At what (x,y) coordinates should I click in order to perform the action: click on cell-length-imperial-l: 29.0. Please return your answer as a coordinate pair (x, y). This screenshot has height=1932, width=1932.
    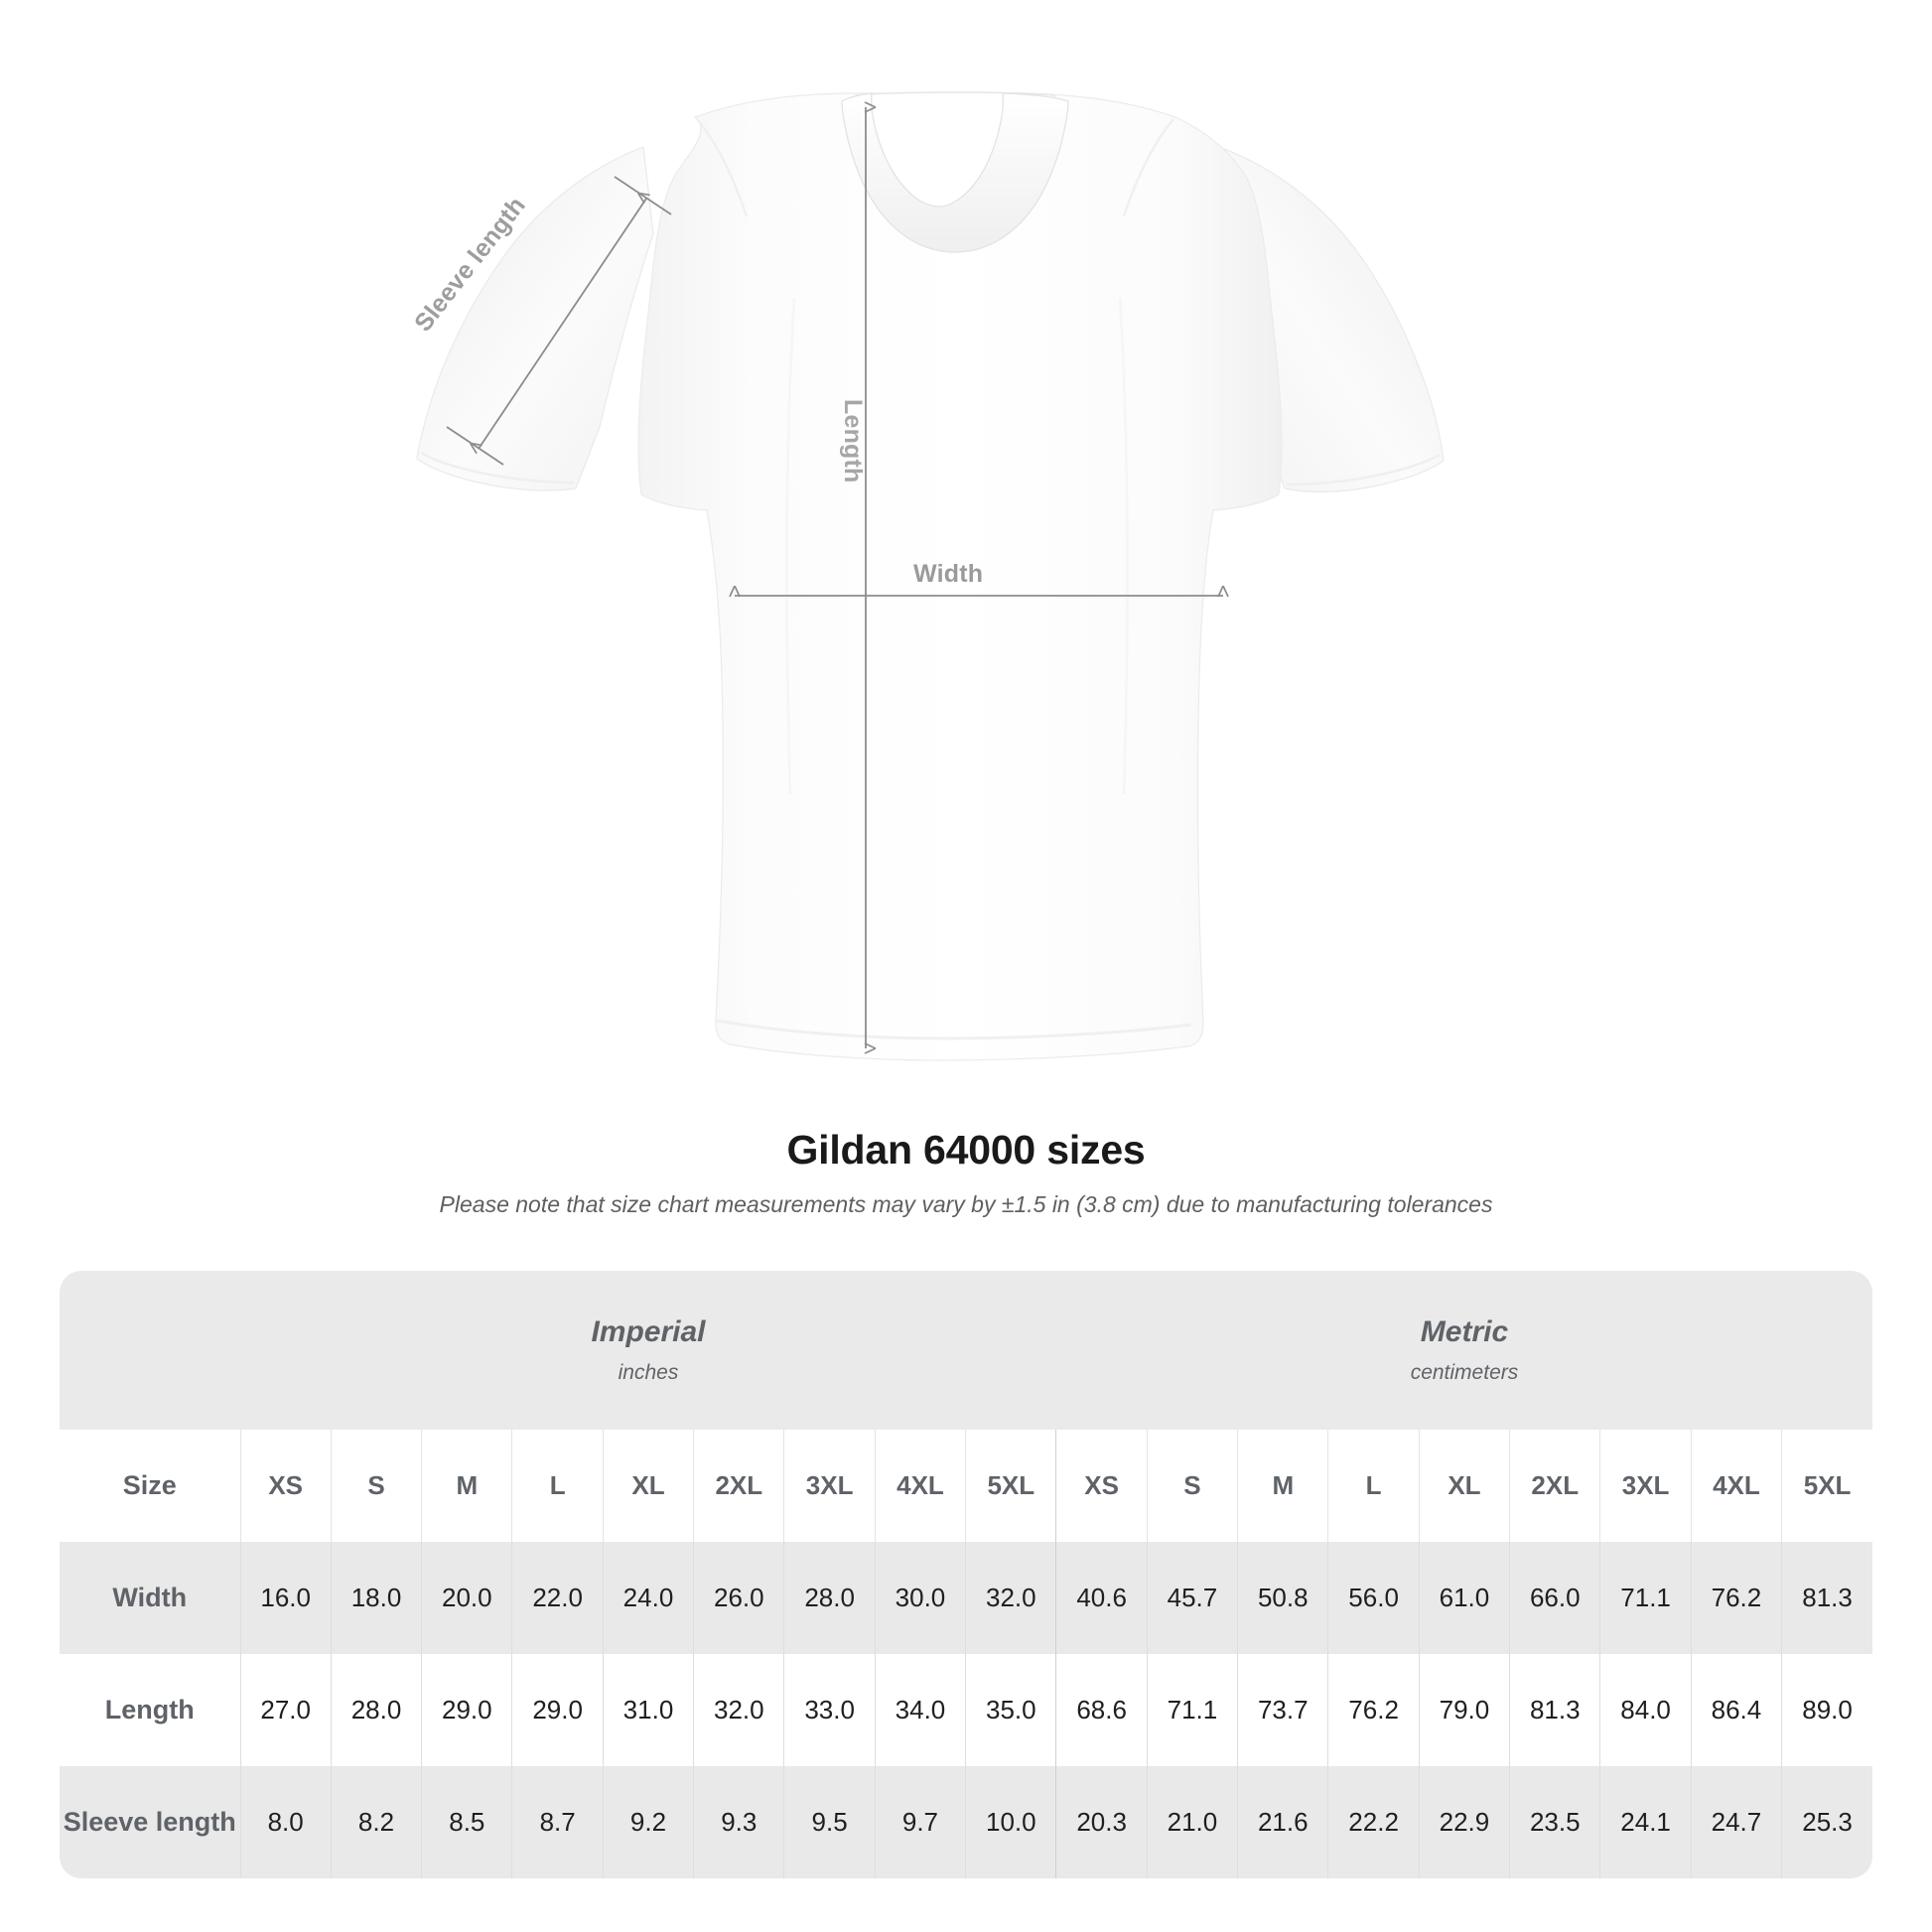
    Looking at the image, I should click on (557, 1710).